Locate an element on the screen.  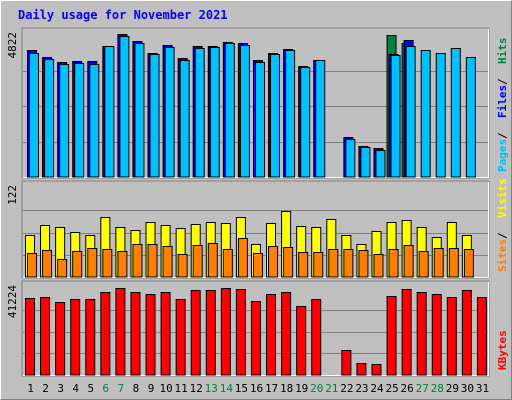
legend-kbytes: KBytes is located at coordinates (502, 350).